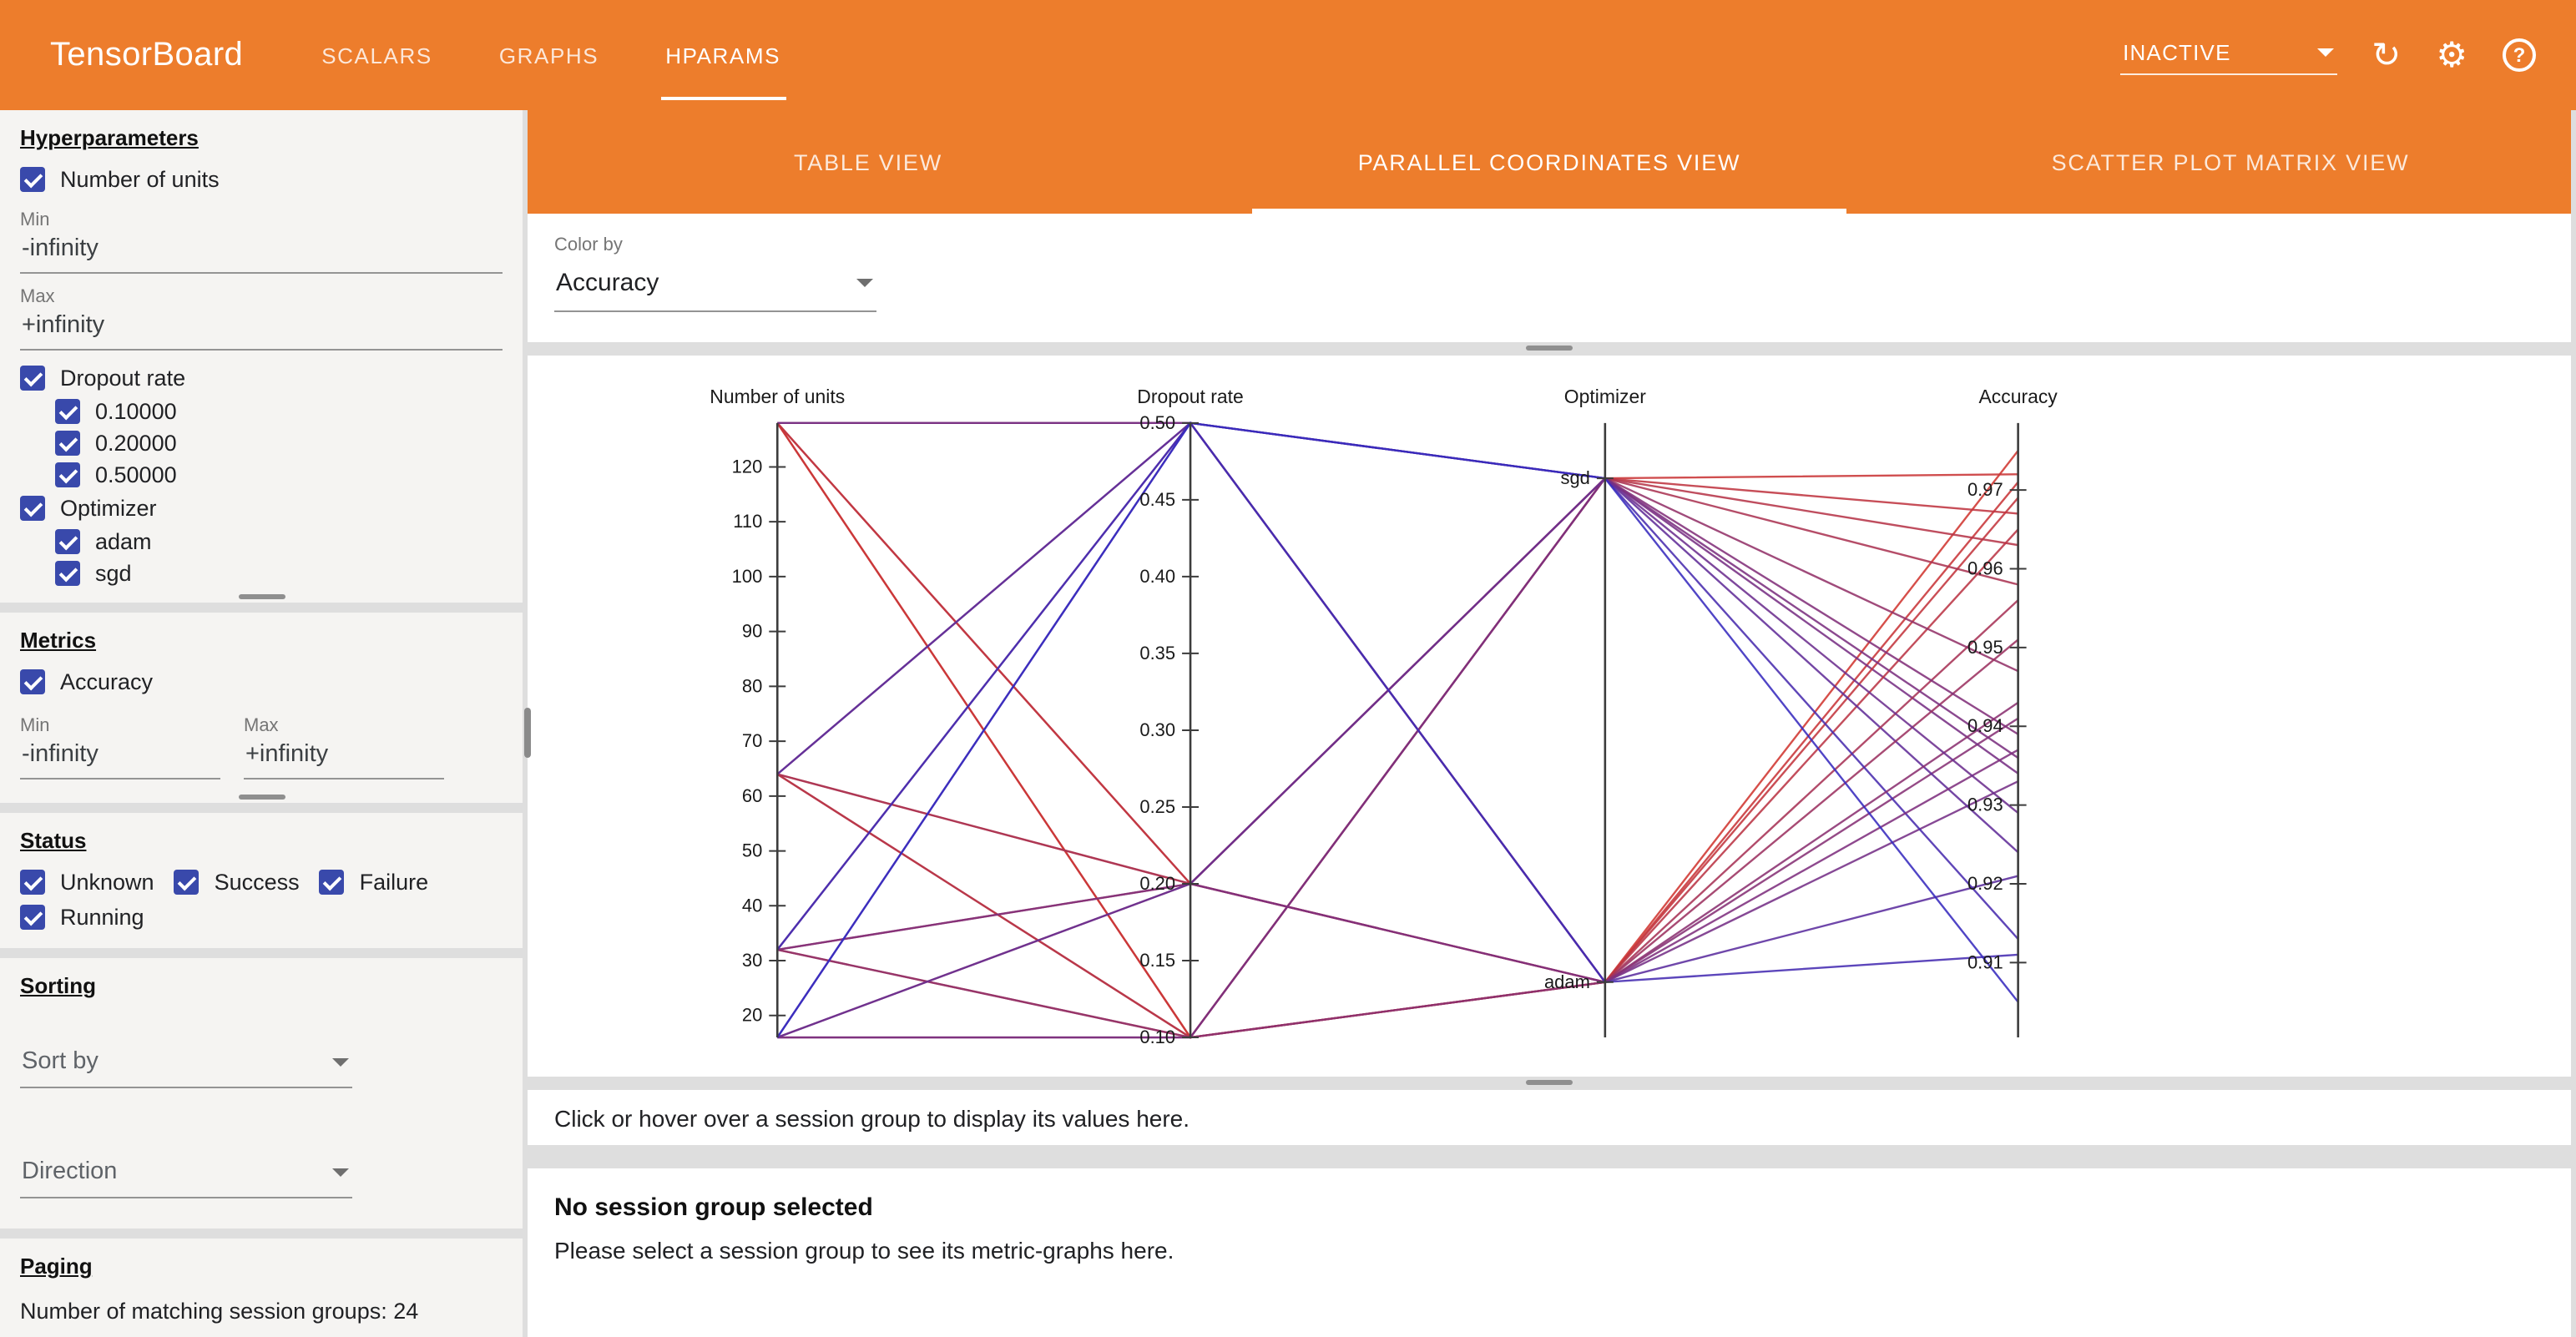 Image resolution: width=2576 pixels, height=1337 pixels. What do you see at coordinates (2012, 712) in the screenshot?
I see `axis-accuracy: Accuracy 0.91 0.92 0.93 0.94 0.95 0.96 0.97` at bounding box center [2012, 712].